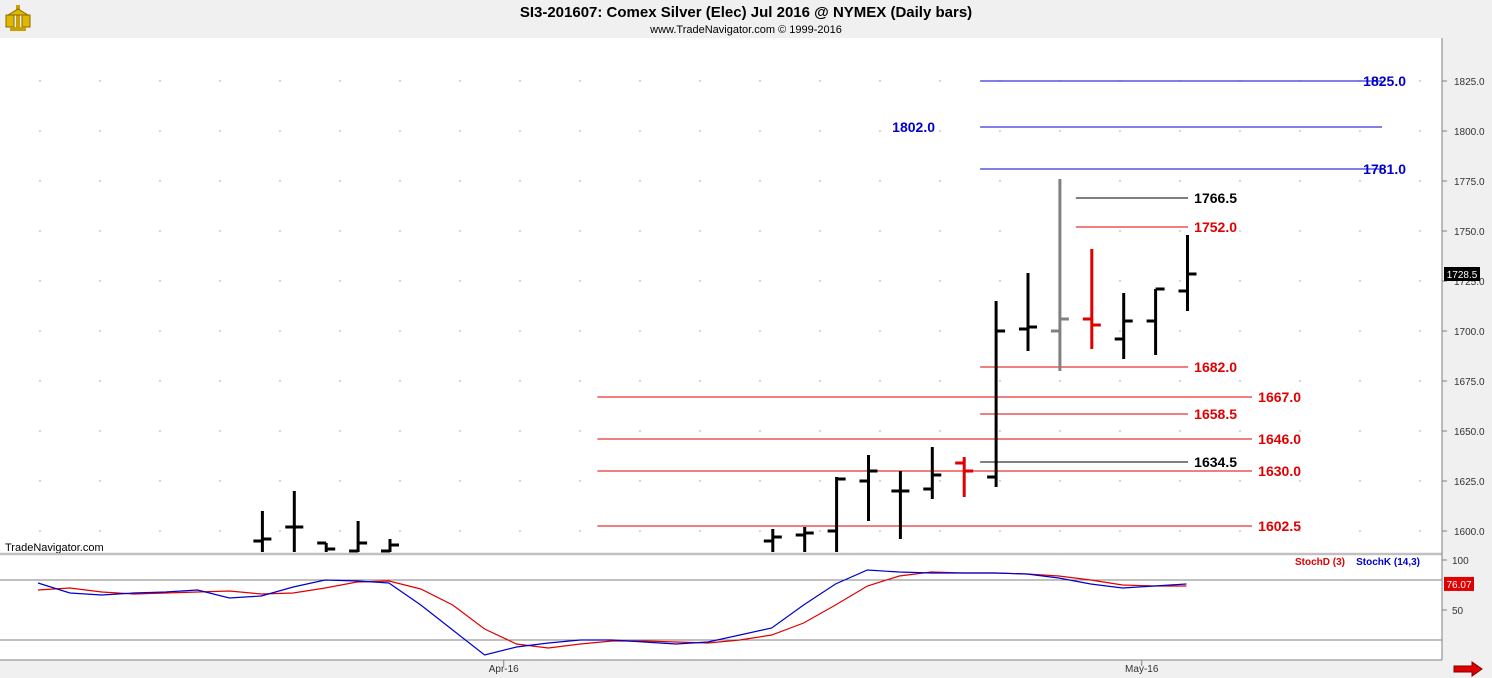 This screenshot has height=678, width=1492. I want to click on y-tick-label: 1675.0, so click(1469, 382).